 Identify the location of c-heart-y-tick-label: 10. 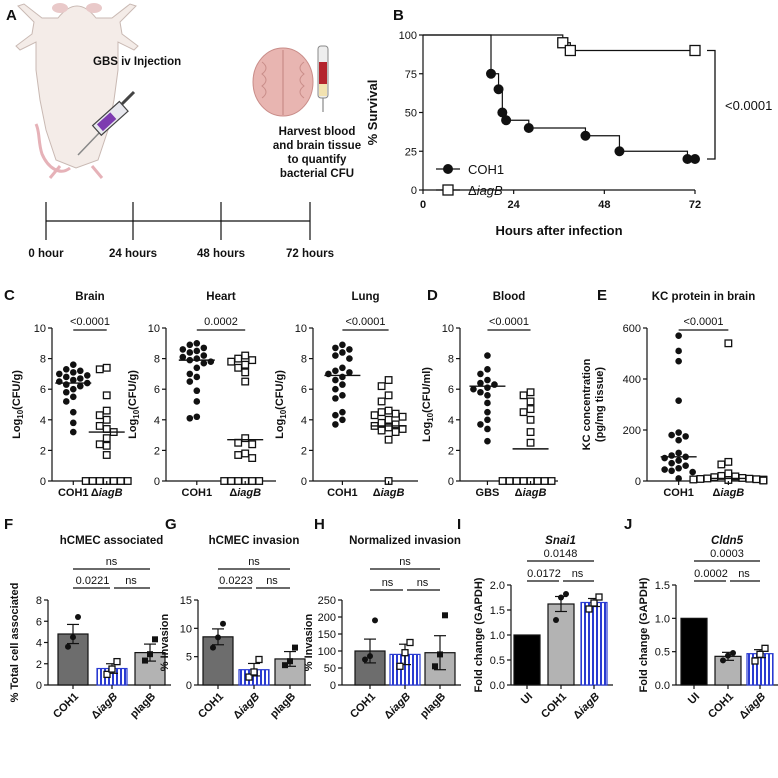
(154, 329).